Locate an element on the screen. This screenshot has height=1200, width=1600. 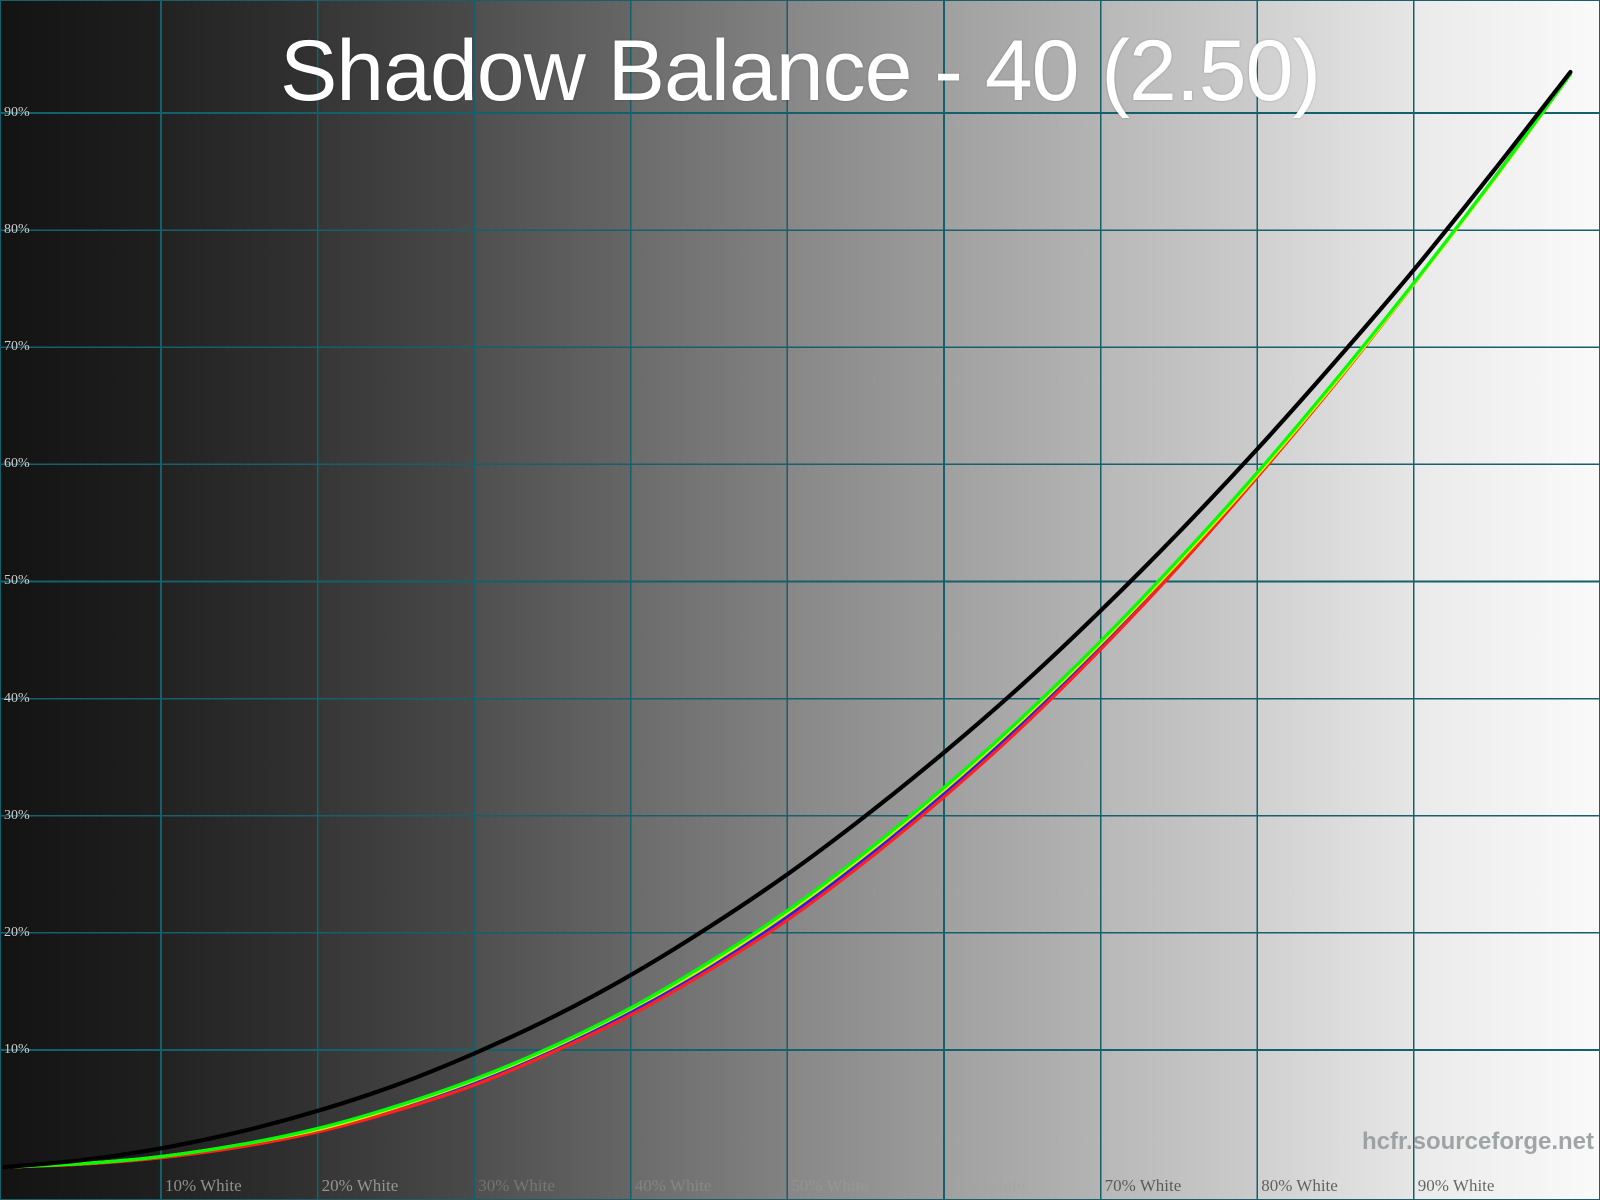
page-title: Shadow Balance - 40 (2.50) is located at coordinates (800, 71).